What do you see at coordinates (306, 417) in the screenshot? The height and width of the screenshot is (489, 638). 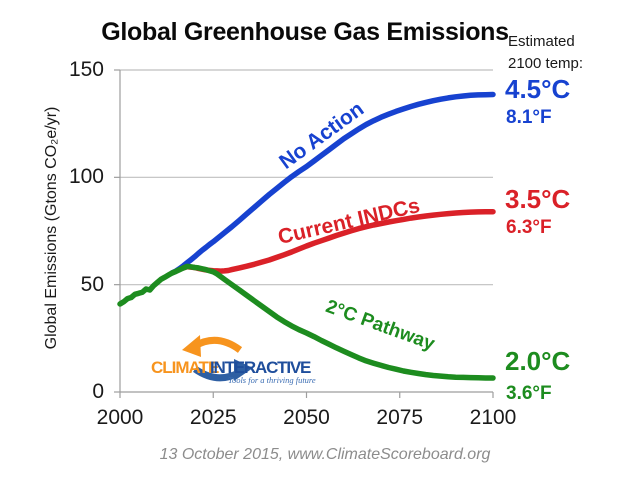 I see `xtick-label-2050: 2050` at bounding box center [306, 417].